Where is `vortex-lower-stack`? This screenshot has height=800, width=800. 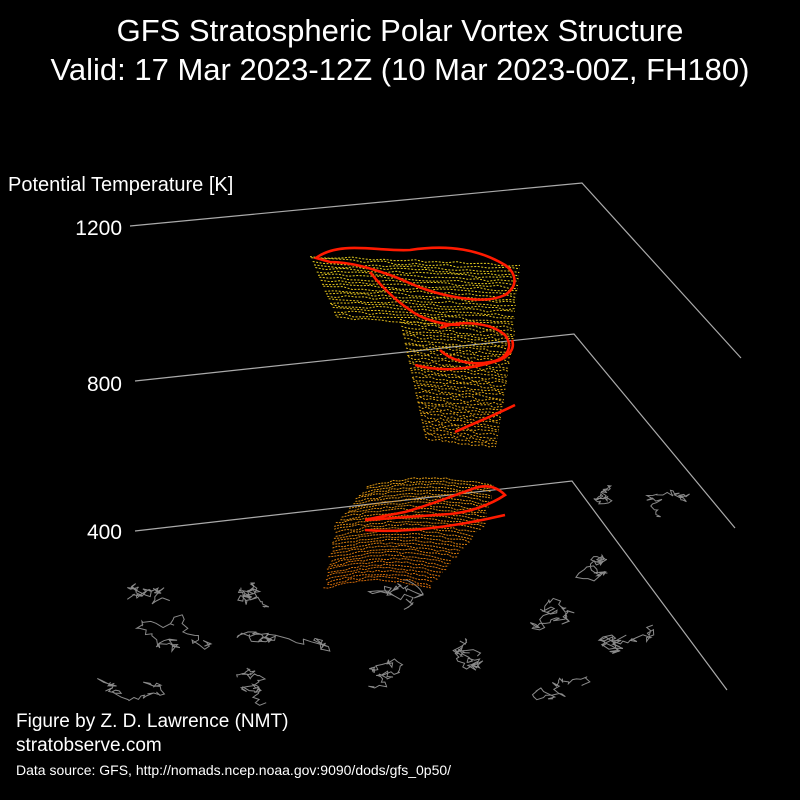
vortex-lower-stack is located at coordinates (408, 533).